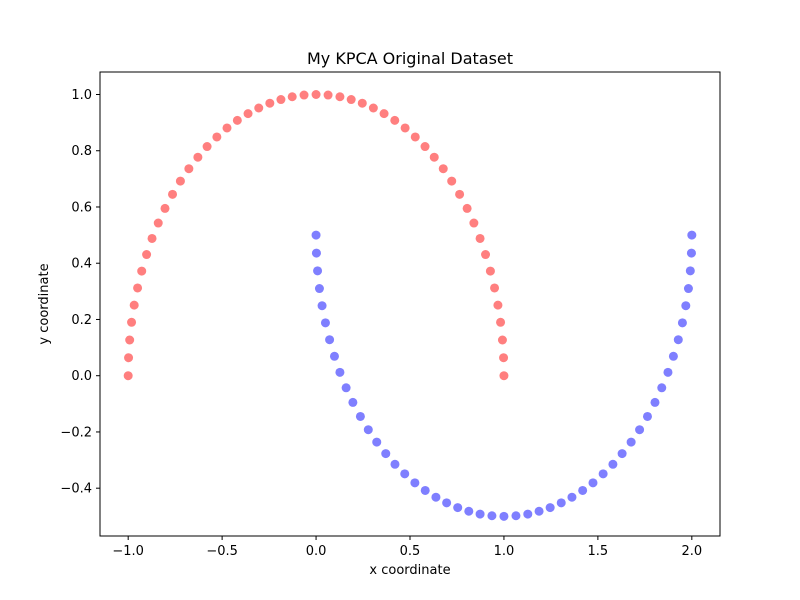 The width and height of the screenshot is (800, 600). I want to click on x-tick-label: −1.0, so click(128, 551).